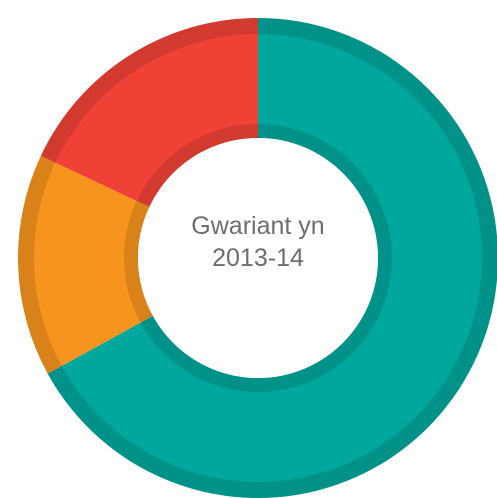  I want to click on donut-segment, so click(85, 264).